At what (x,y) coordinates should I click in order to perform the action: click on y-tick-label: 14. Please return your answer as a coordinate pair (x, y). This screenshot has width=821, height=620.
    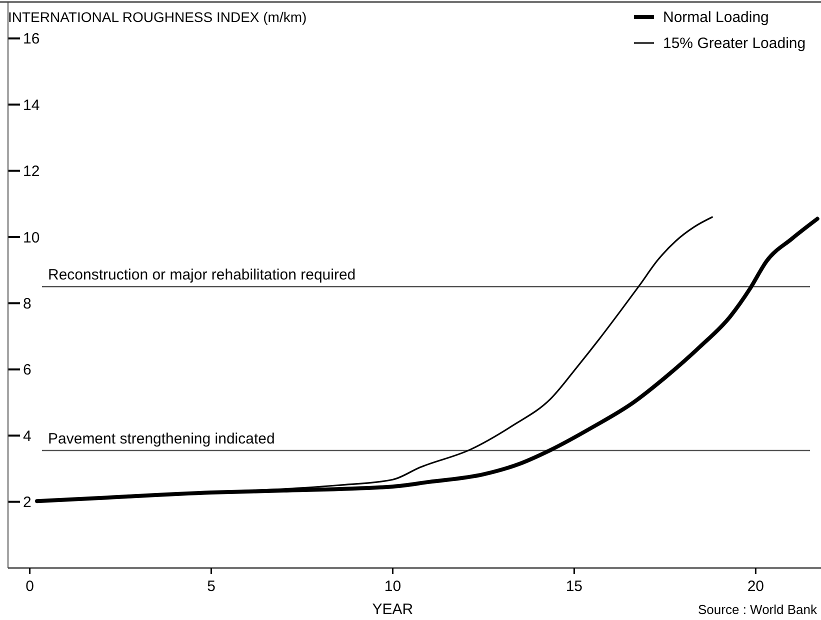
    Looking at the image, I should click on (31, 105).